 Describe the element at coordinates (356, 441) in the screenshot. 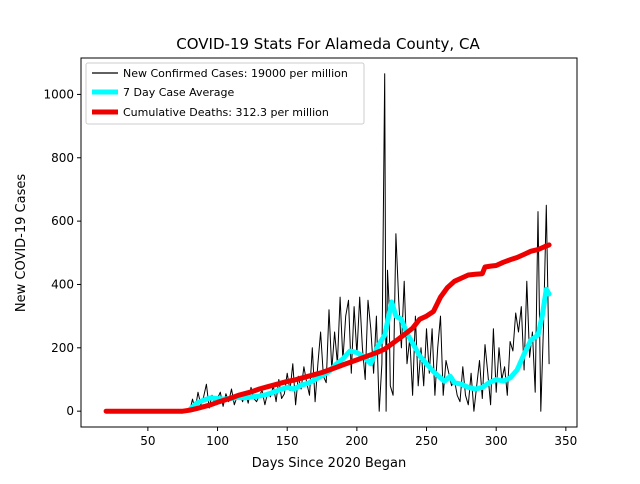

I see `x-tick-label: 200` at that location.